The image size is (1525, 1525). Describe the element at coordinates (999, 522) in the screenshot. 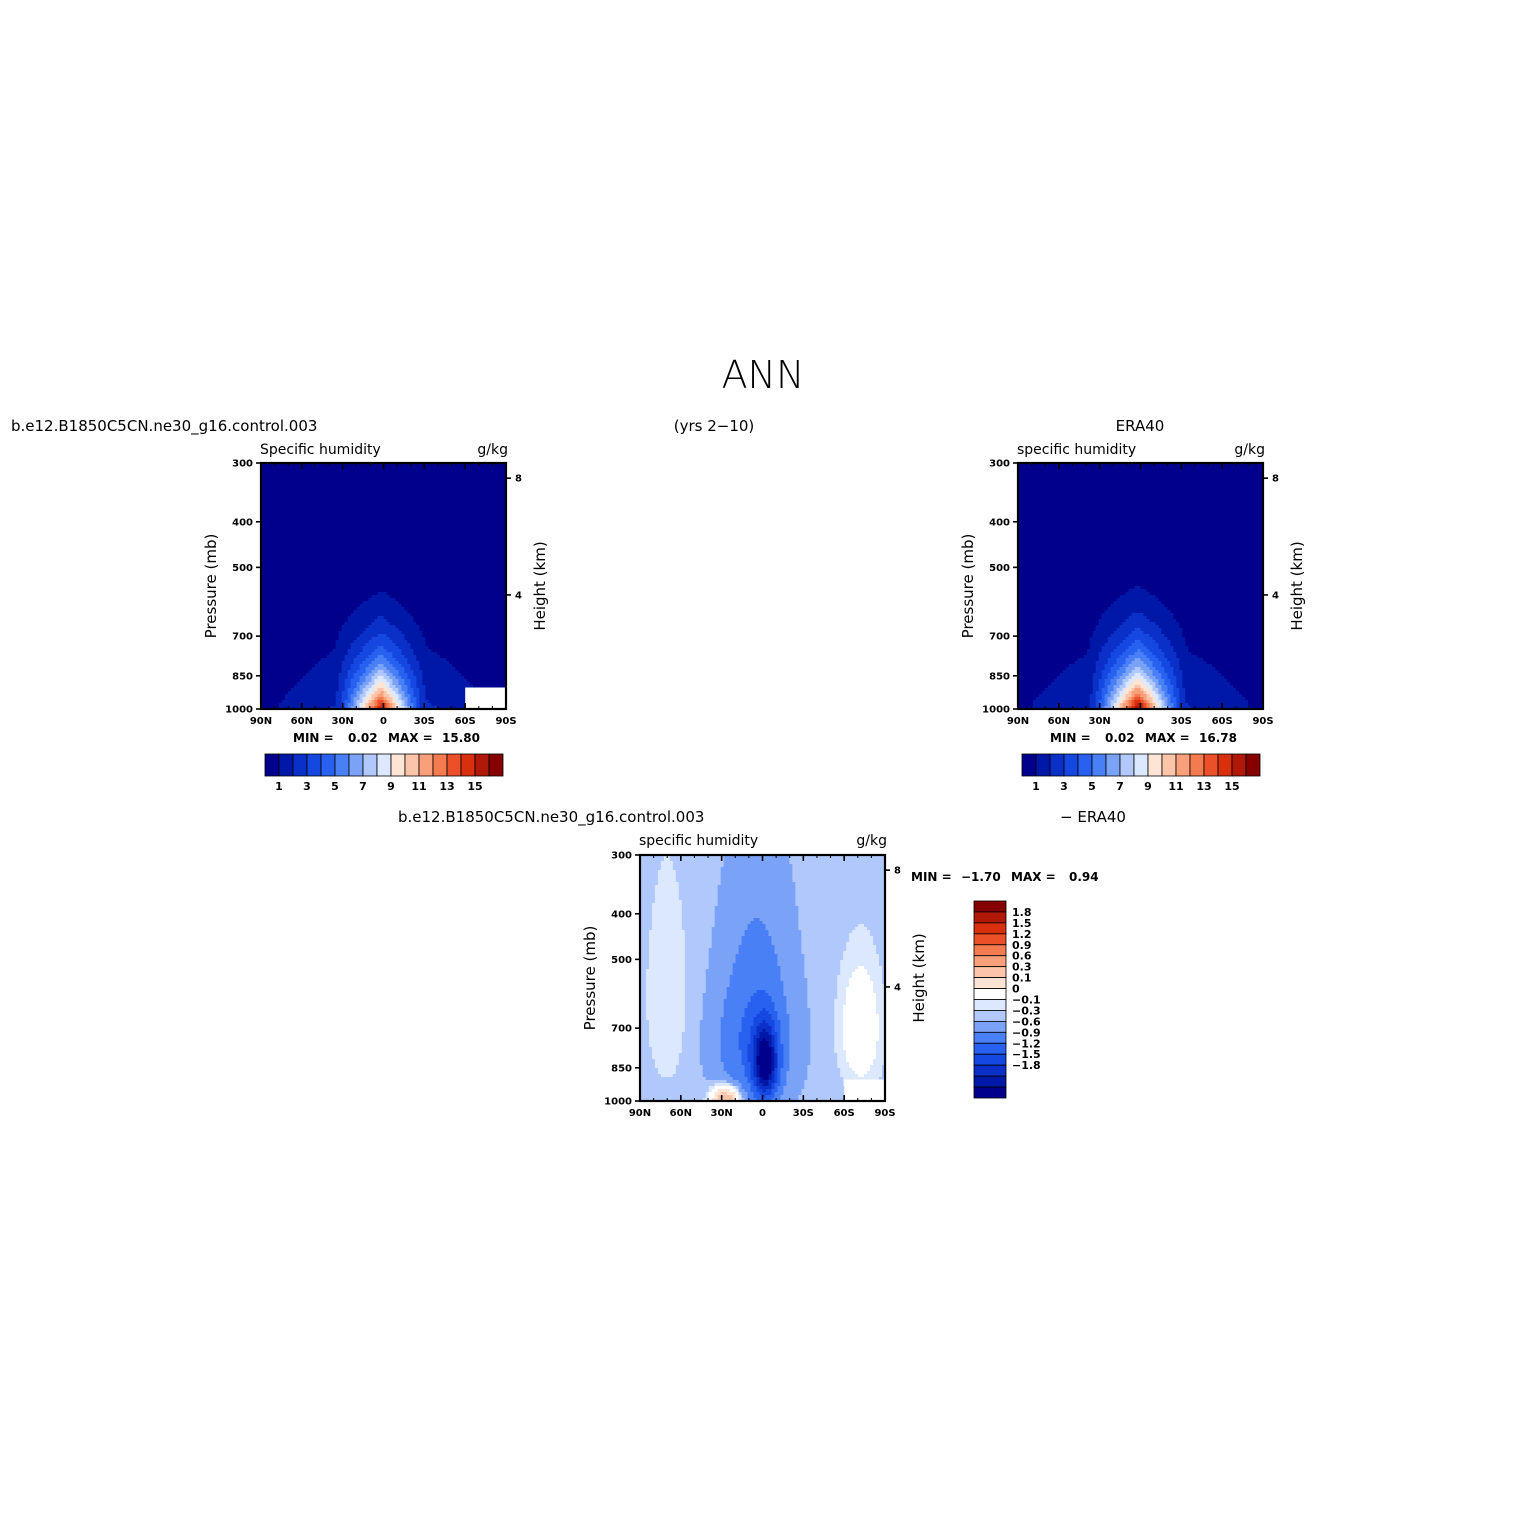

I see `obs-y-tick-label: 400` at that location.